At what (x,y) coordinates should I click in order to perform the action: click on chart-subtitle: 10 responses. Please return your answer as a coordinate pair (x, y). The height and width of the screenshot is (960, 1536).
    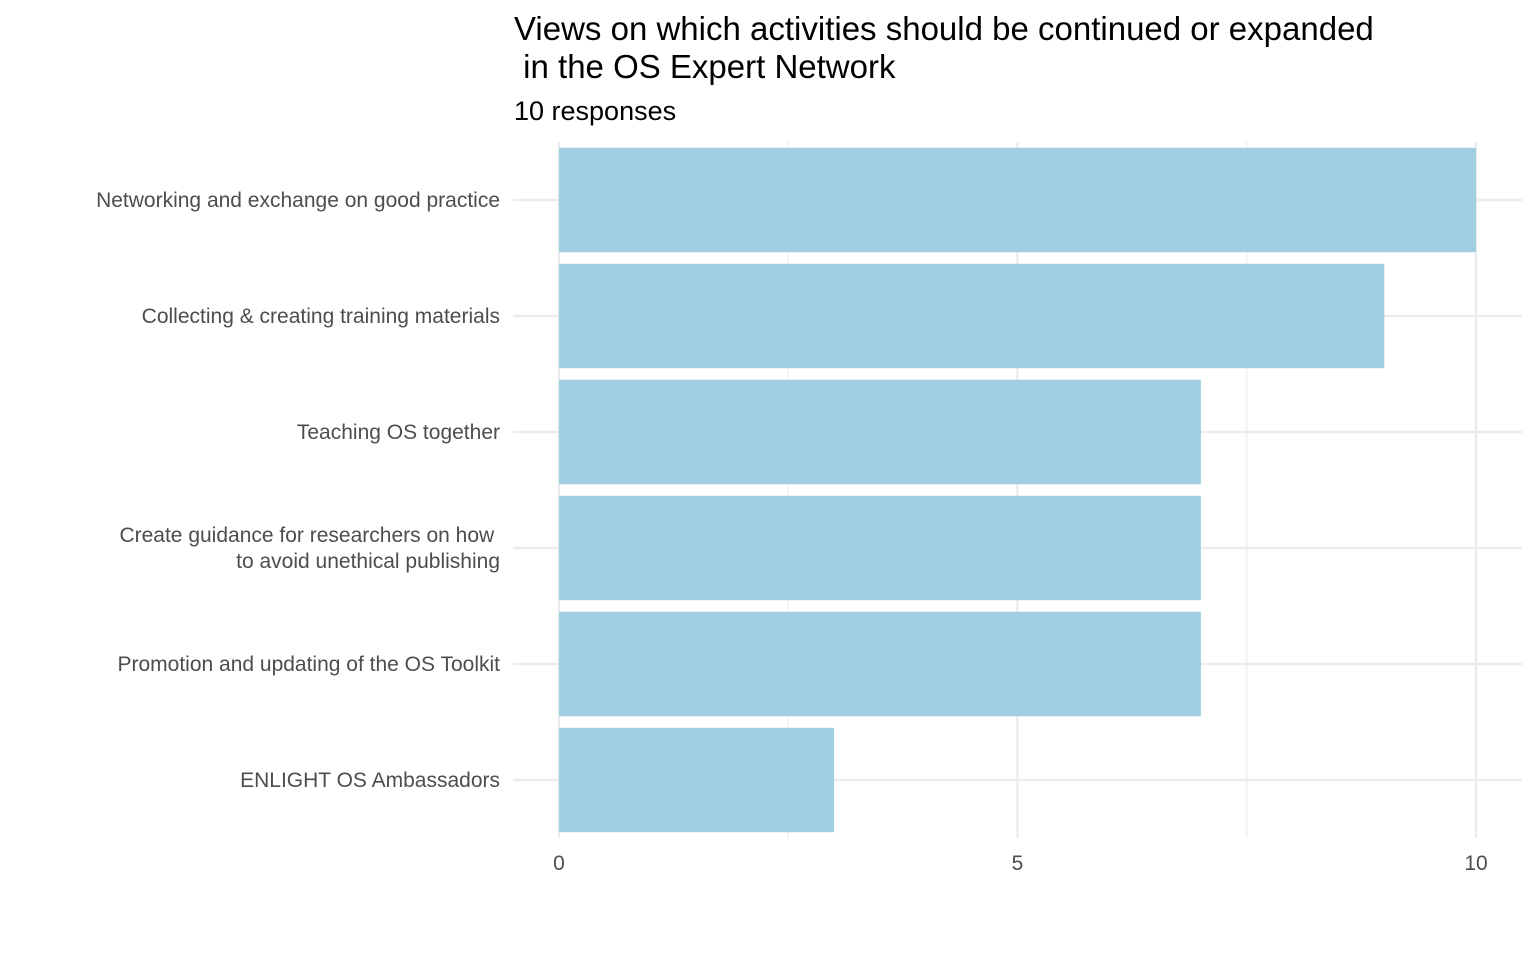
    Looking at the image, I should click on (595, 111).